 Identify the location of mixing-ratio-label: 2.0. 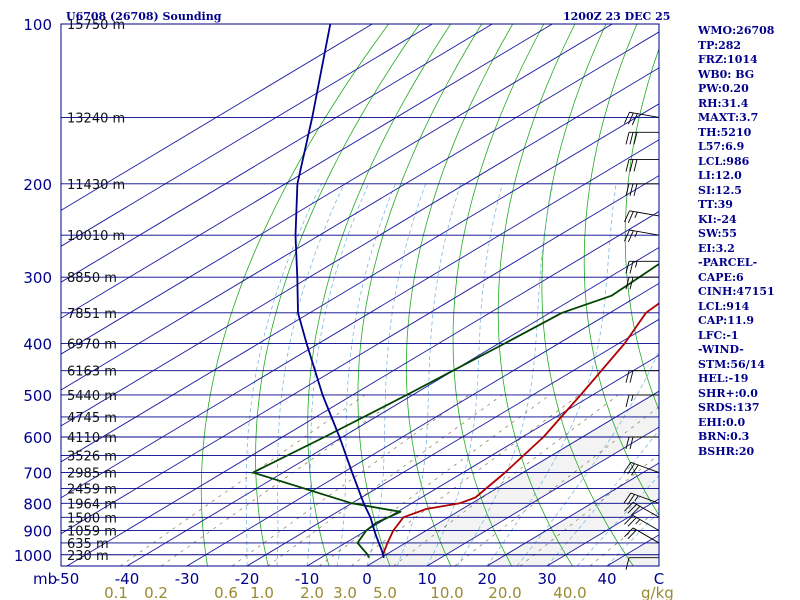
(312, 592).